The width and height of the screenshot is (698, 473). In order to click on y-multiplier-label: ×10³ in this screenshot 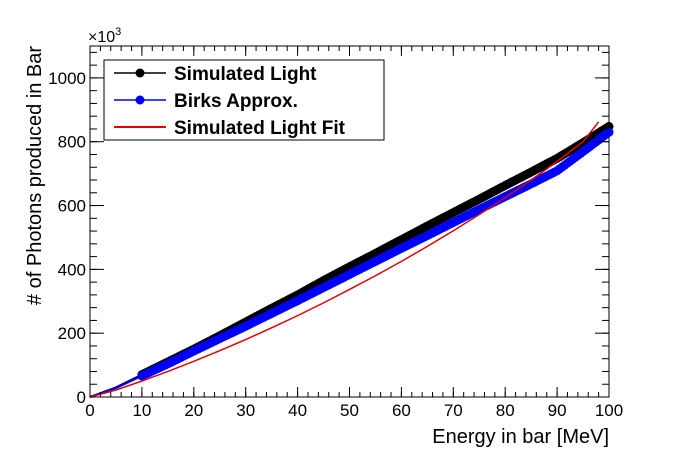, I will do `click(104, 36)`.